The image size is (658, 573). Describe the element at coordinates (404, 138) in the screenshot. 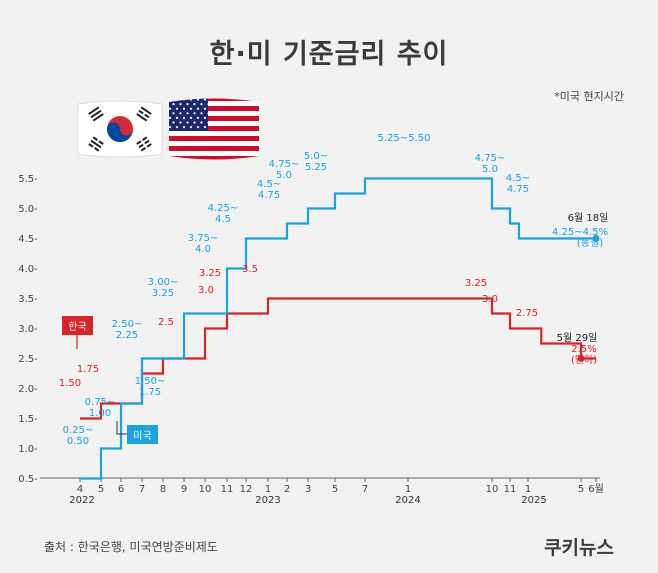

I see `us-step-label: 5.25~5.50` at that location.